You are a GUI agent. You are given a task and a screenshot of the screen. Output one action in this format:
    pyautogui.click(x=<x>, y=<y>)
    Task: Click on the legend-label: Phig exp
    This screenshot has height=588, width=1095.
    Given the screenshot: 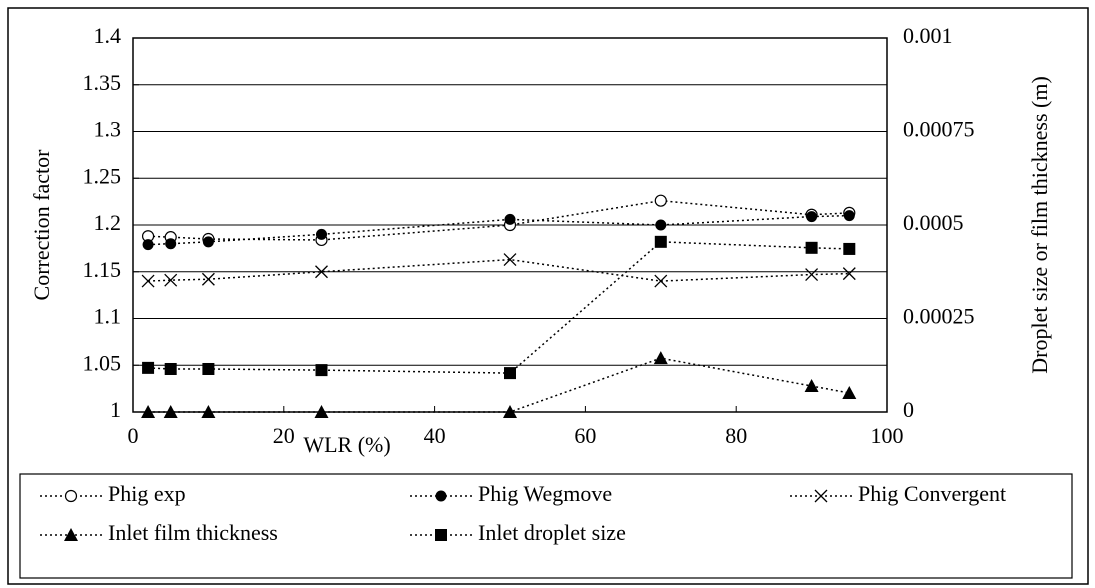 What is the action you would take?
    pyautogui.click(x=147, y=493)
    